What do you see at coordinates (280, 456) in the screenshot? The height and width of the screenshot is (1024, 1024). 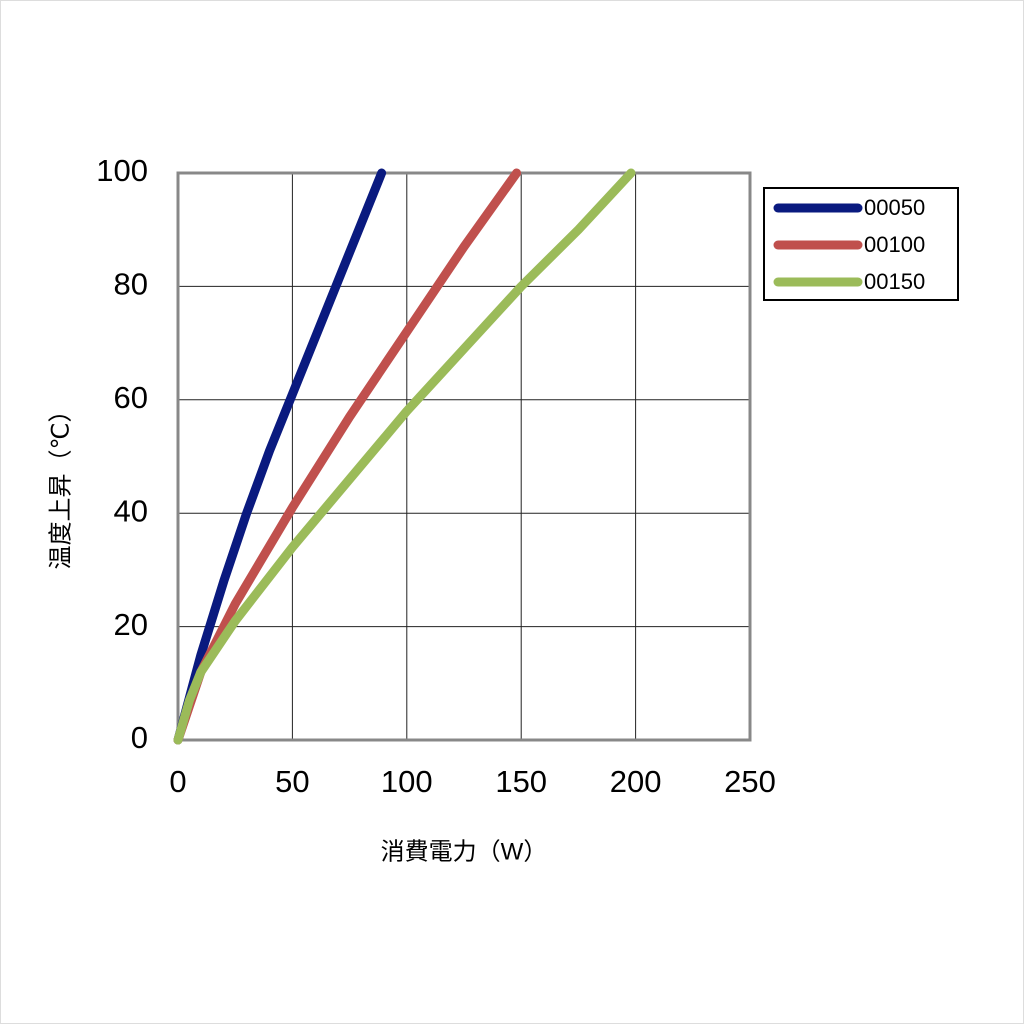 I see `series-line` at bounding box center [280, 456].